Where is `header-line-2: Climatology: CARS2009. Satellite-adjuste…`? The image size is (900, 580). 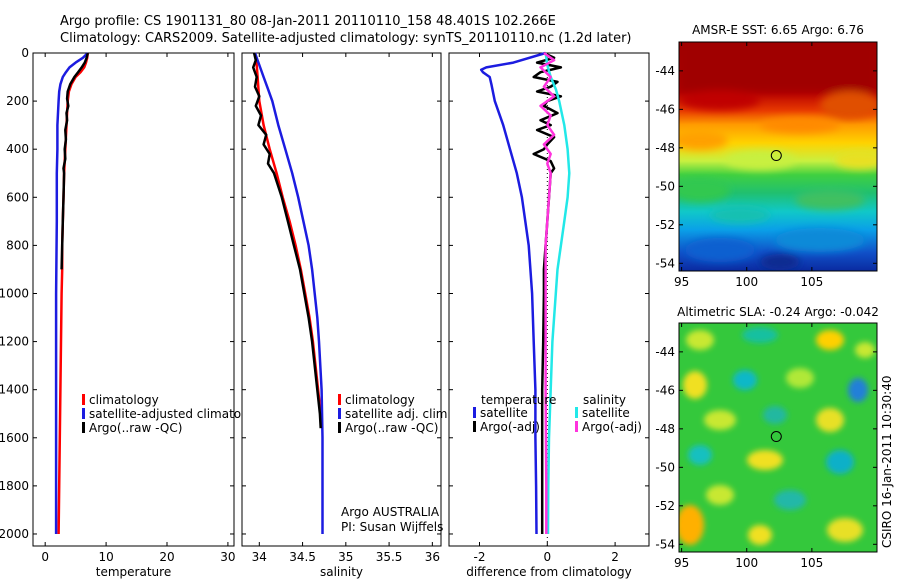
header-line-2: Climatology: CARS2009. Satellite-adjuste… is located at coordinates (346, 38).